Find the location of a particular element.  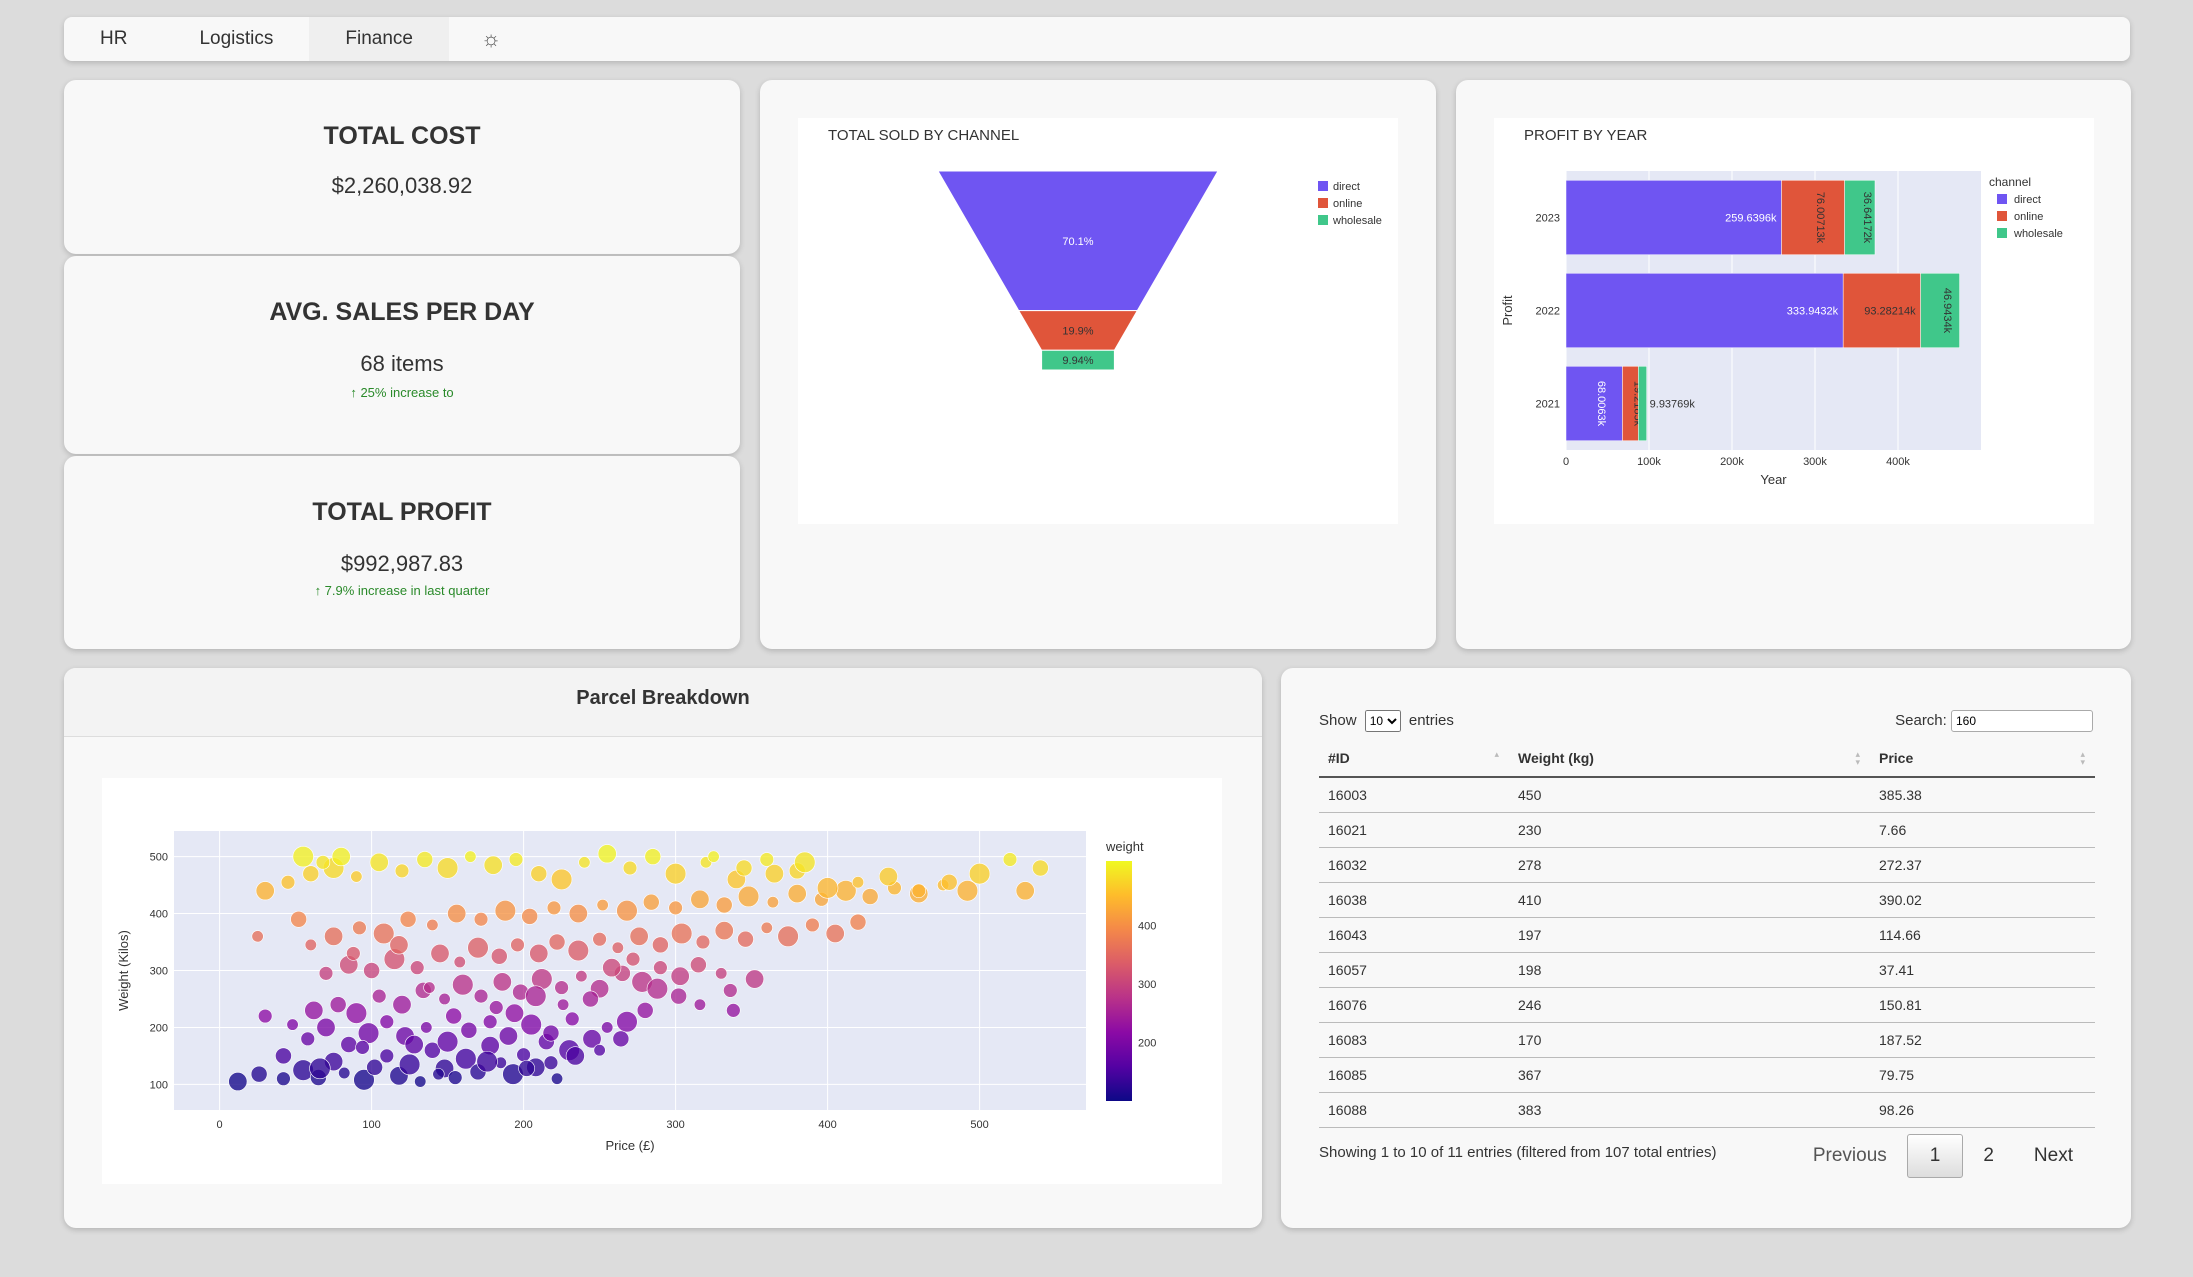

page-size-select: 10 is located at coordinates (1382, 721).